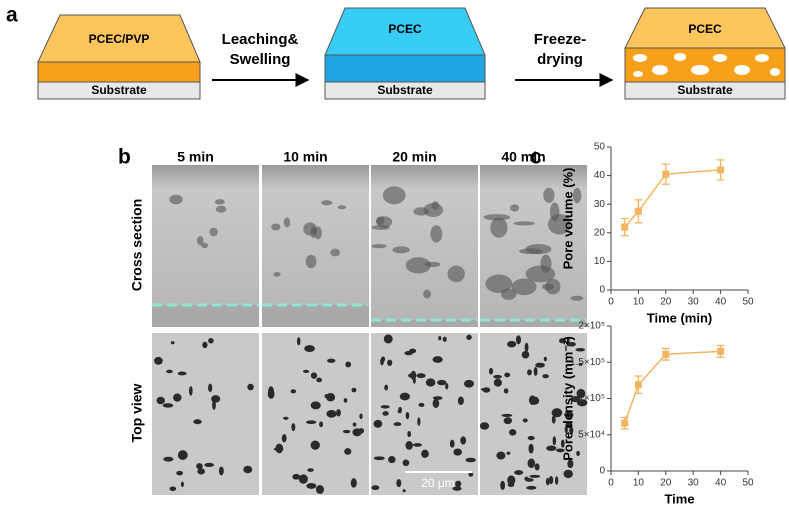 Image resolution: width=789 pixels, height=521 pixels. Describe the element at coordinates (119, 90) in the screenshot. I see `substrate-label: Substrate` at that location.